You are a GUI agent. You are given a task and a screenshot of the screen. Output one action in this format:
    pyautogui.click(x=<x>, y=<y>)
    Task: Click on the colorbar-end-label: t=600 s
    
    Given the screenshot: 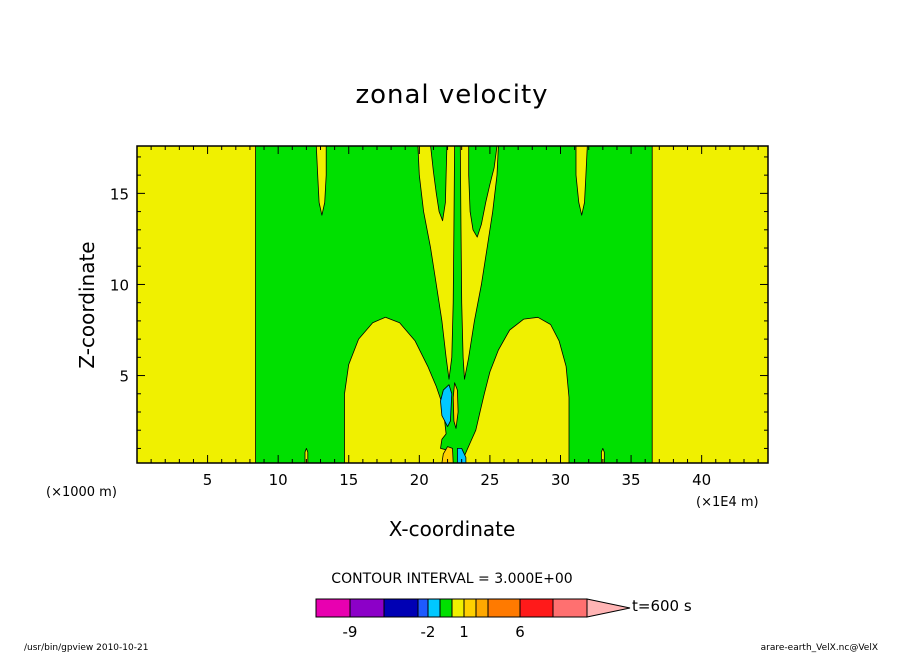 What is the action you would take?
    pyautogui.click(x=662, y=606)
    